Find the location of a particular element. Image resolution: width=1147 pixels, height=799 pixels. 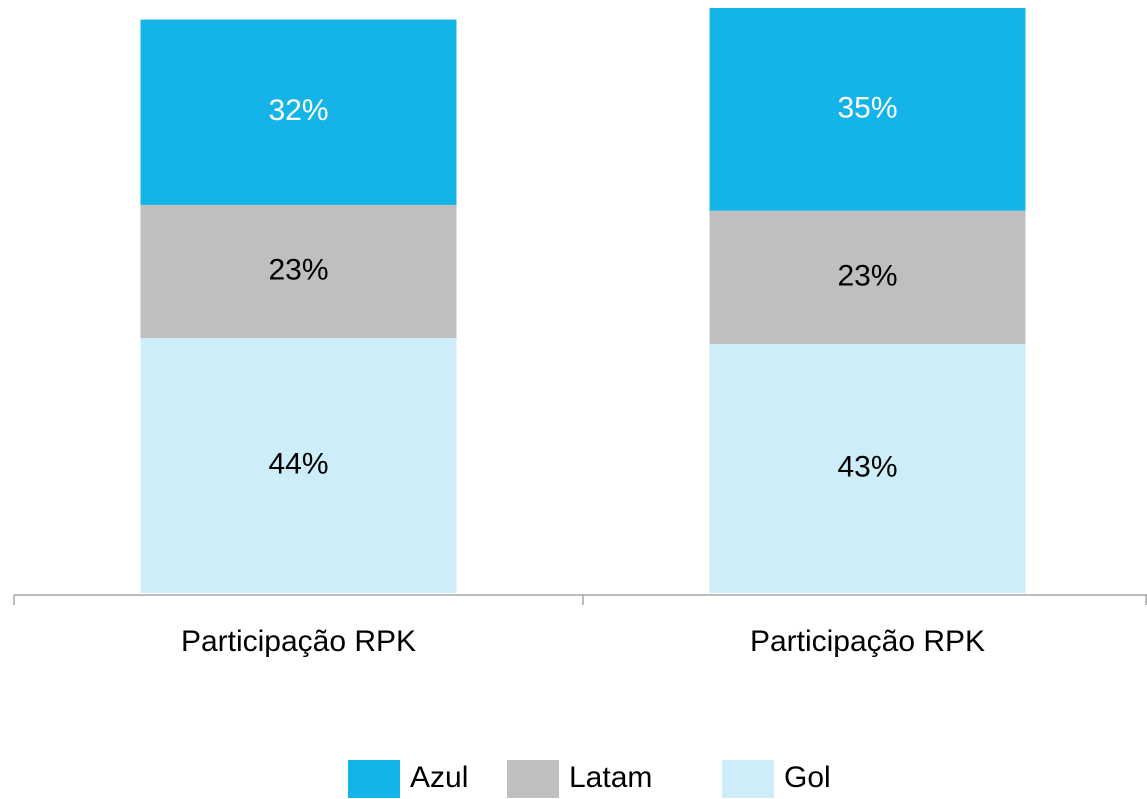

legend-label: Latam is located at coordinates (610, 777).